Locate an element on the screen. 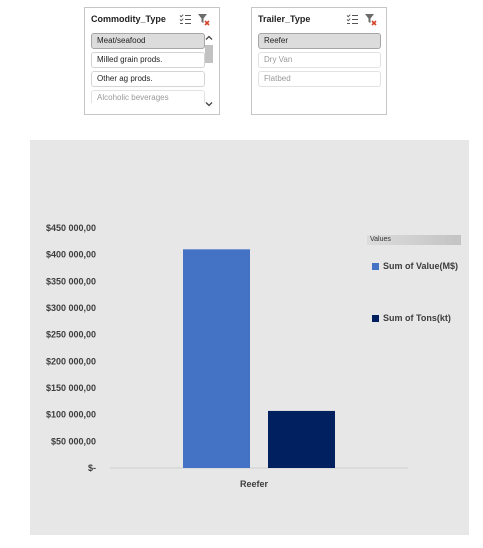 The image size is (483, 548). legend-swatch-value is located at coordinates (375, 266).